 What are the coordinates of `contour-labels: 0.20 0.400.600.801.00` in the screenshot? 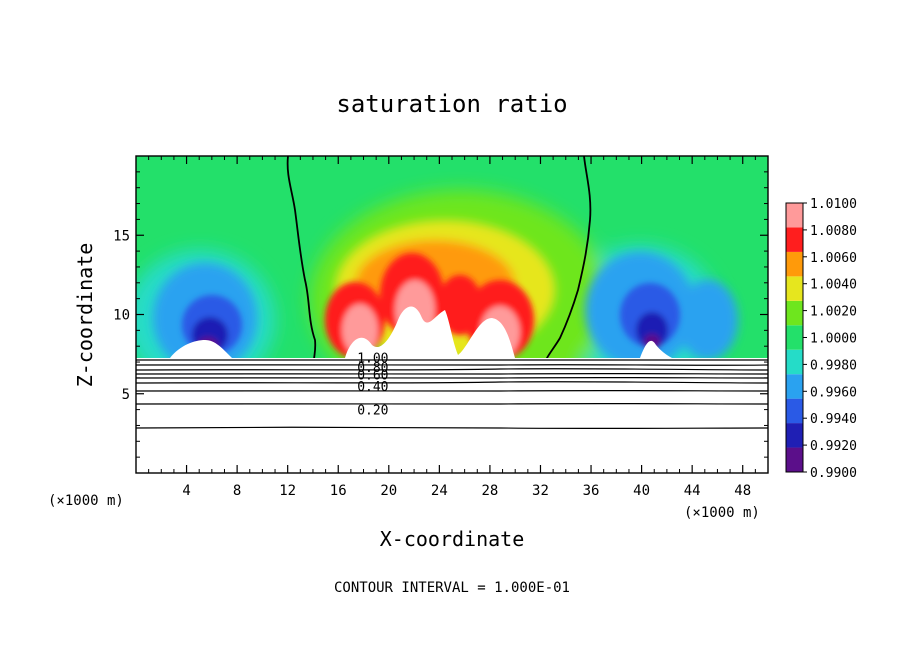 It's located at (372, 384).